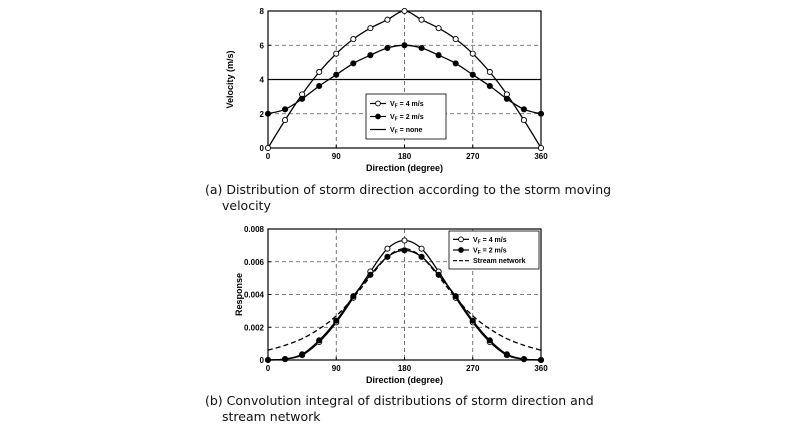 The height and width of the screenshot is (431, 800). I want to click on y-tick-label: 2, so click(262, 114).